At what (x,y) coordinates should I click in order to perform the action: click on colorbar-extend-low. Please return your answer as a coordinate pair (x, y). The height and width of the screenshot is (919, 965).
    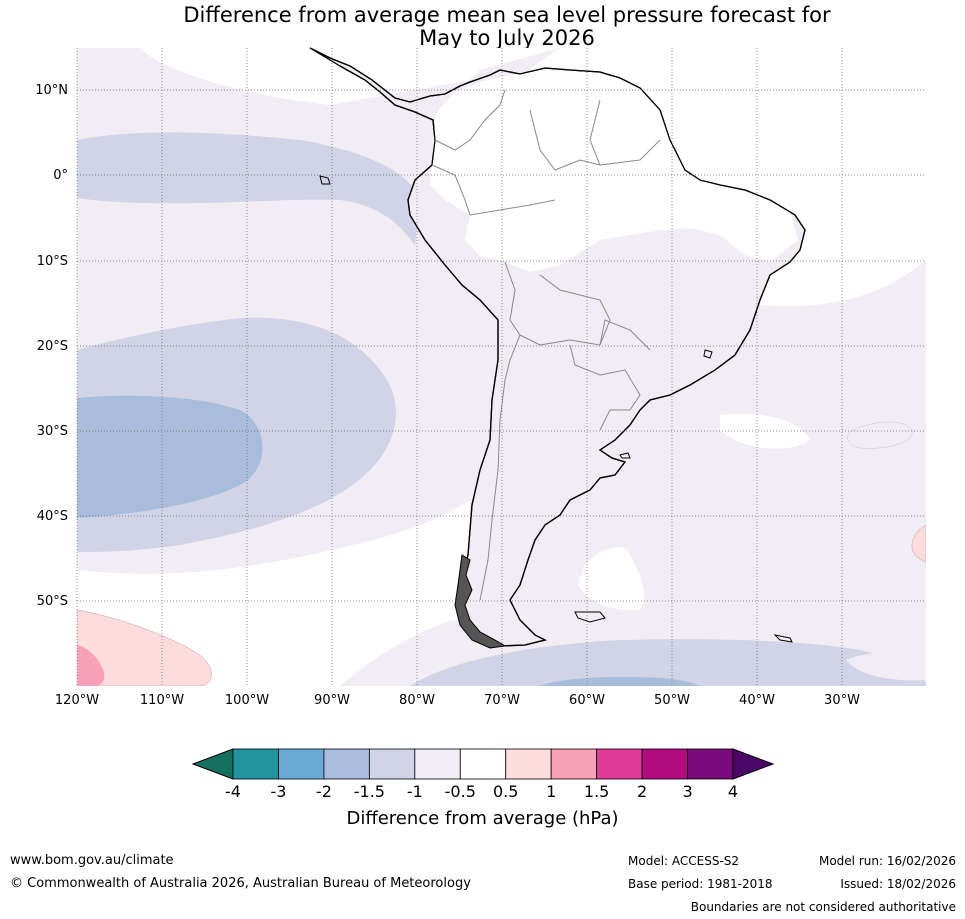
    Looking at the image, I should click on (212, 764).